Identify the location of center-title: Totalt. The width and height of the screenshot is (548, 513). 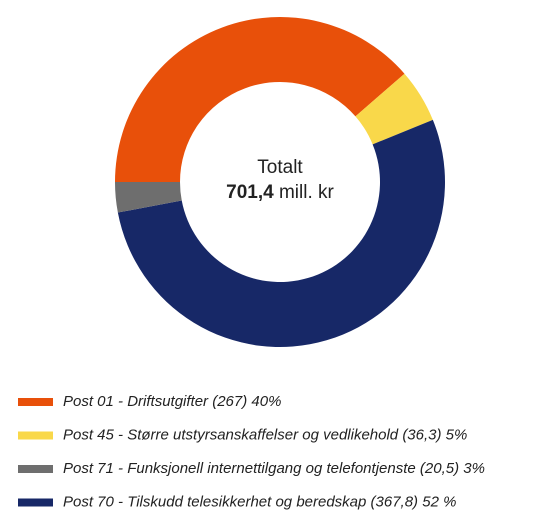
(280, 167).